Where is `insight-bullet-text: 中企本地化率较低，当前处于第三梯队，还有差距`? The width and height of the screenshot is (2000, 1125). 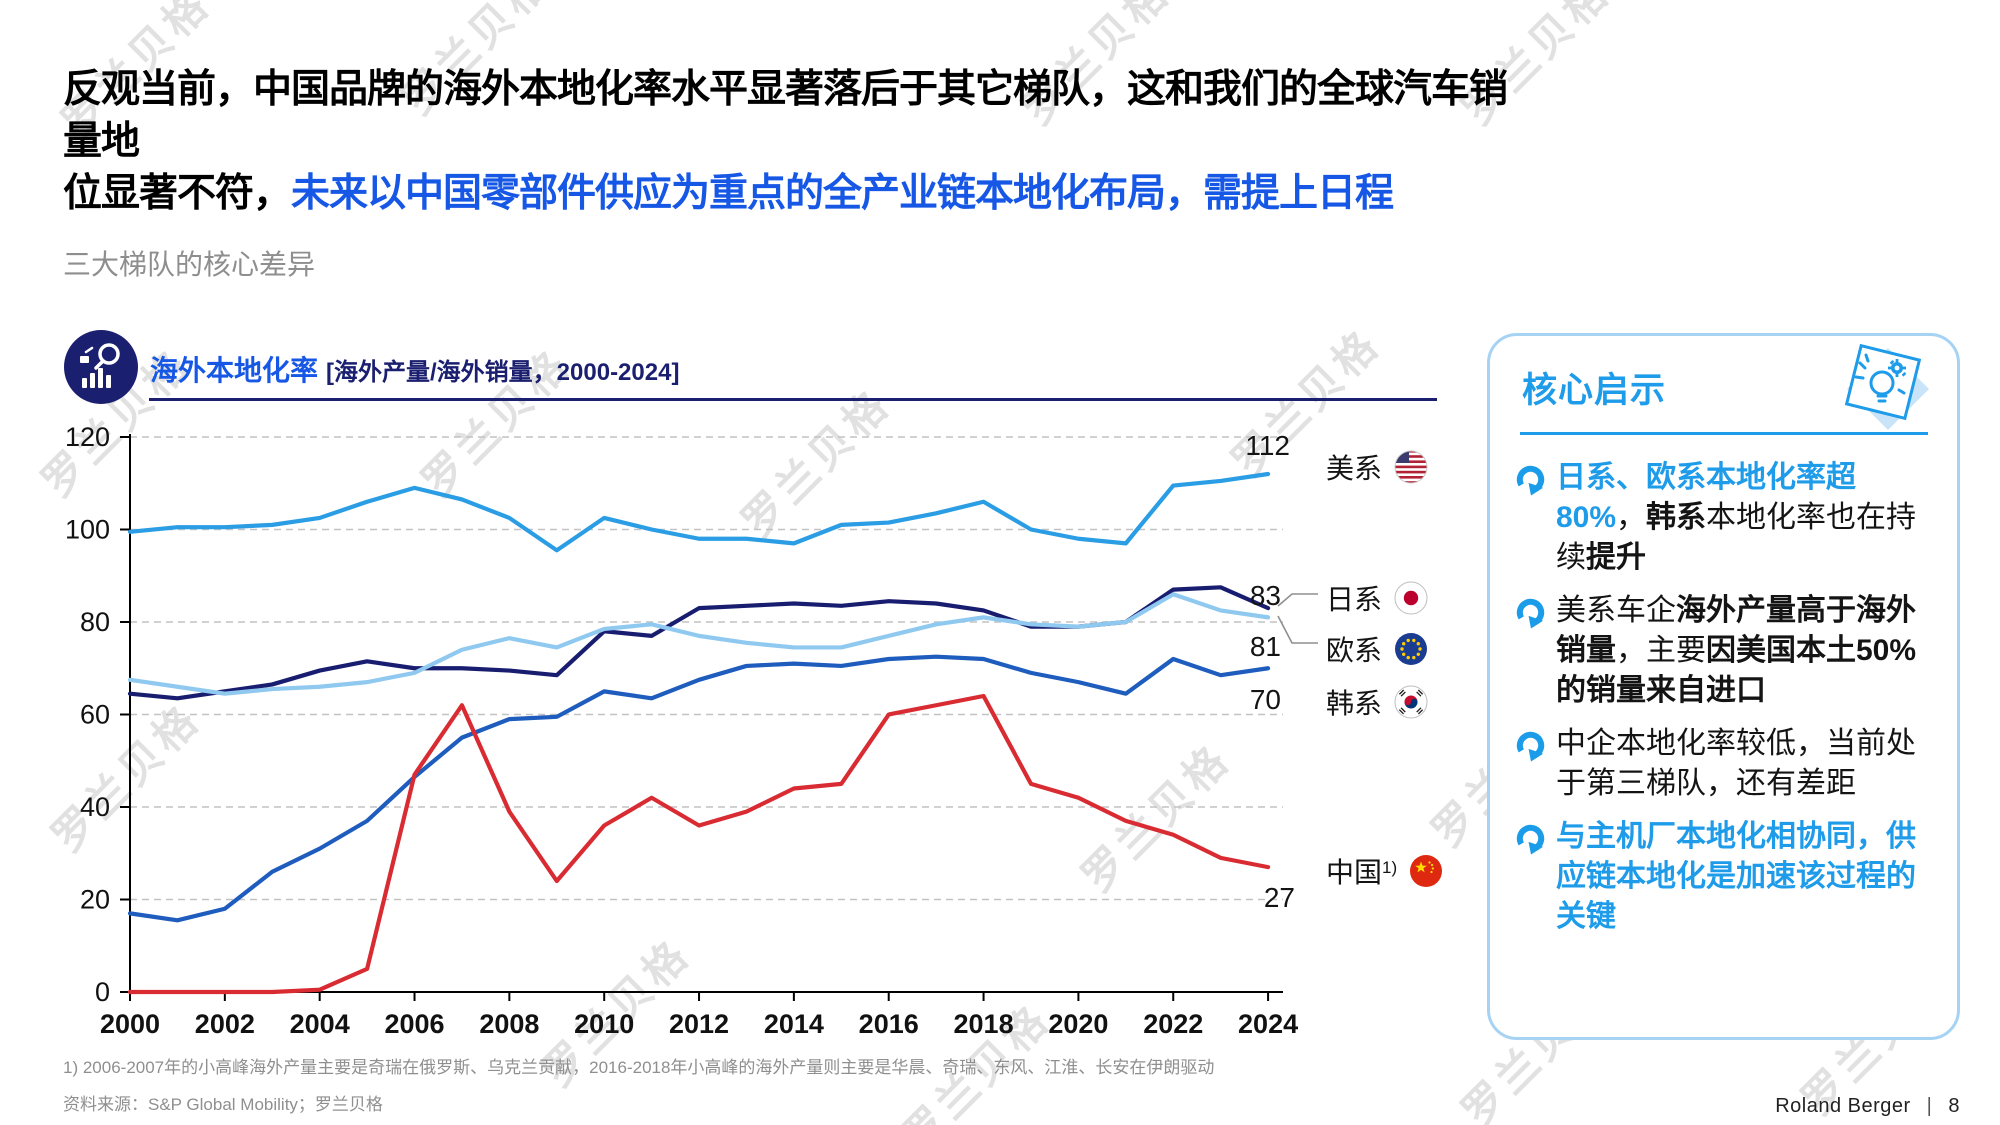
insight-bullet-text: 中企本地化率较低，当前处于第三梯队，还有差距 is located at coordinates (1736, 763).